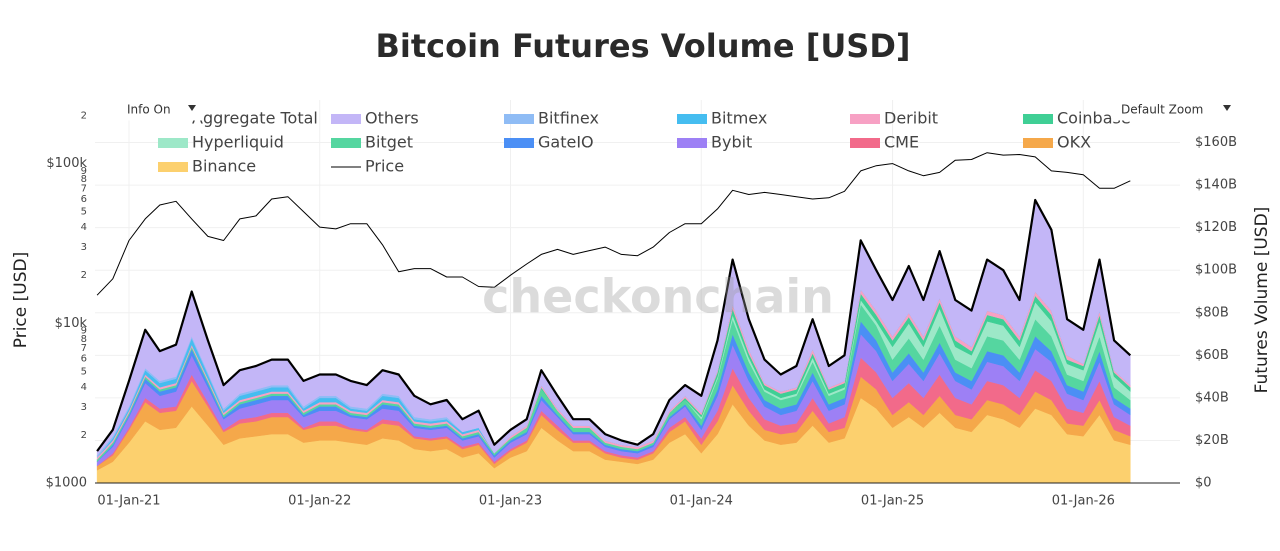 The image size is (1280, 551). I want to click on y2-tick-label: $60B, so click(1212, 355).